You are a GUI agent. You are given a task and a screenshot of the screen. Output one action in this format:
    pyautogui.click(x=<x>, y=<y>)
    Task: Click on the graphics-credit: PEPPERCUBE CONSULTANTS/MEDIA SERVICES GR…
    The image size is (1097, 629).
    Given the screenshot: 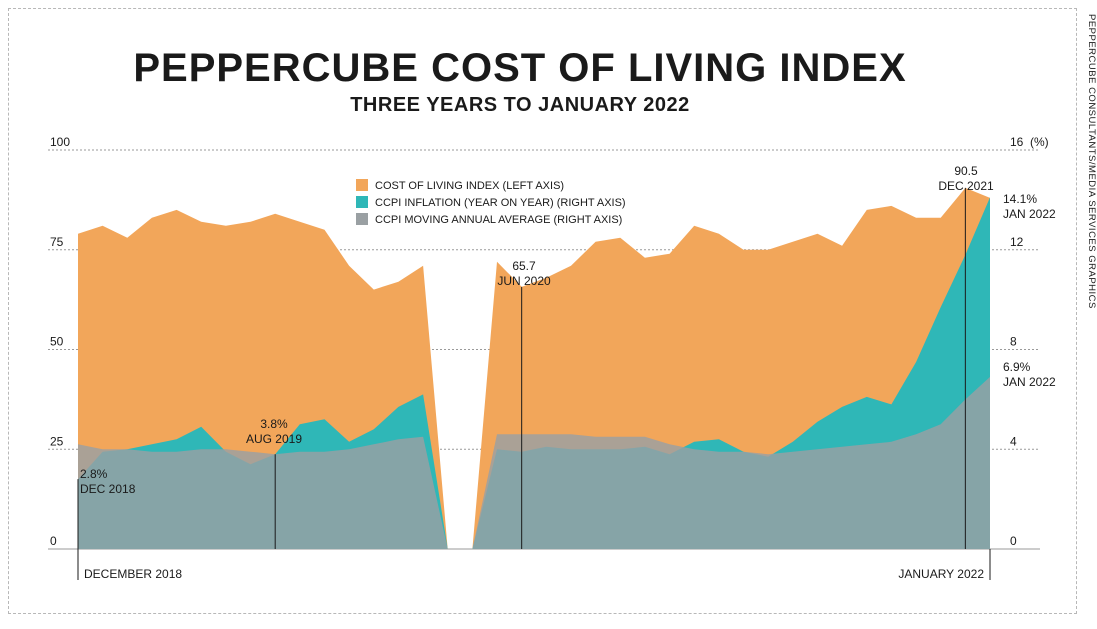 What is the action you would take?
    pyautogui.click(x=1091, y=161)
    